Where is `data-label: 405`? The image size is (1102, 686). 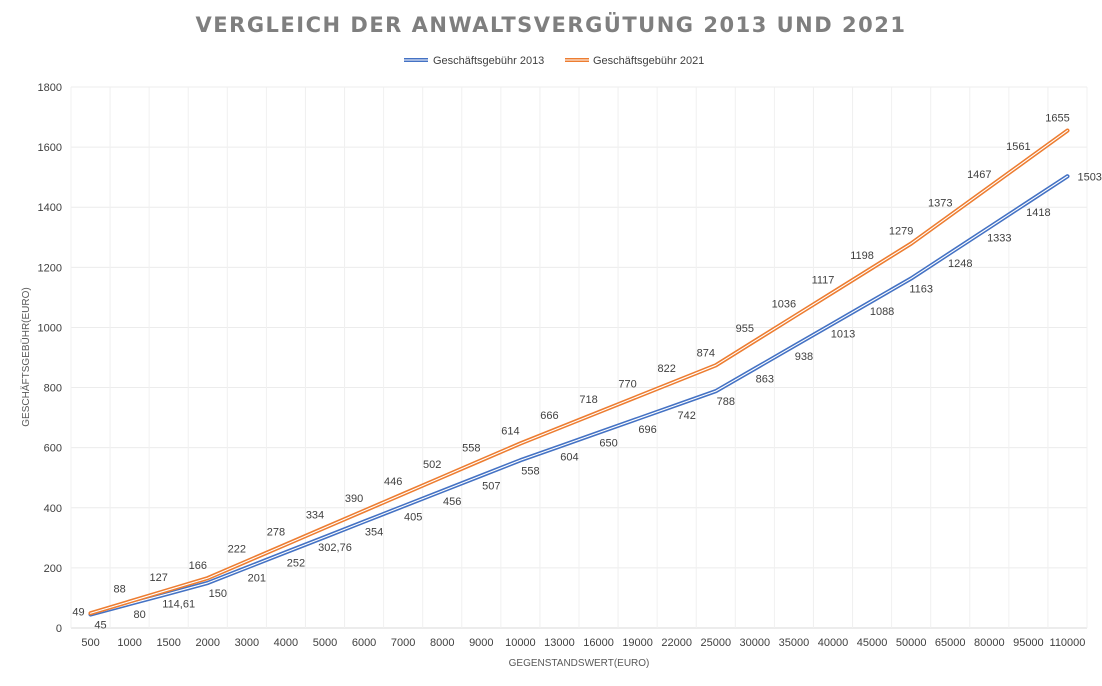 data-label: 405 is located at coordinates (413, 517).